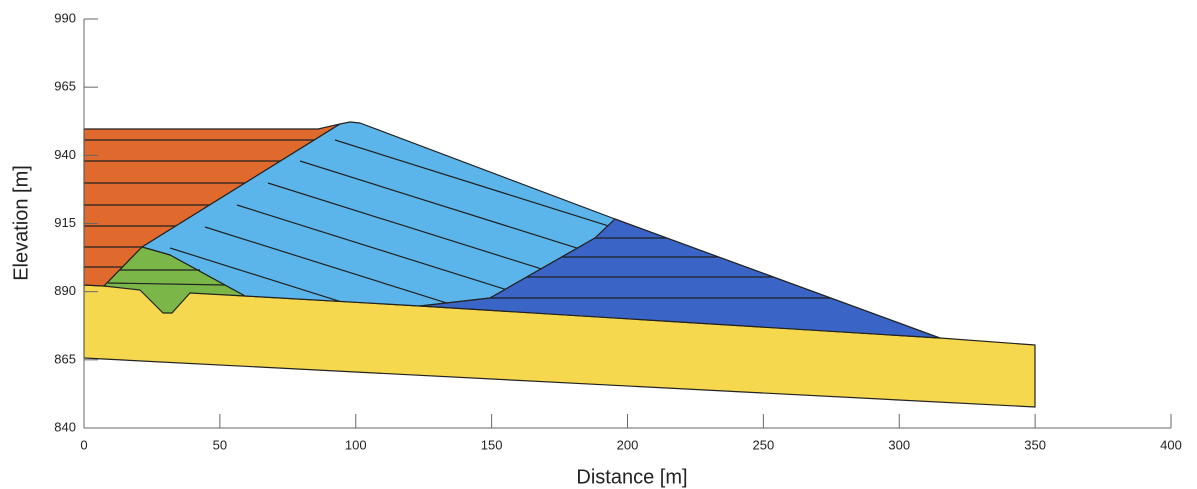  What do you see at coordinates (65, 154) in the screenshot?
I see `y-tick-label: 940` at bounding box center [65, 154].